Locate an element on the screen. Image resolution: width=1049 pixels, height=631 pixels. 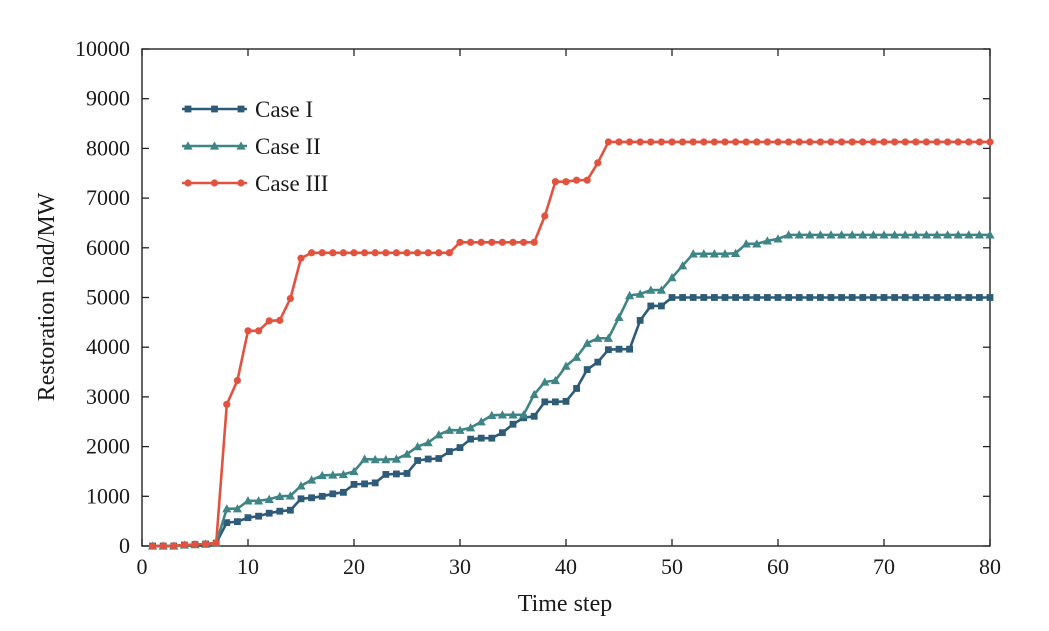
y-axis-title: Restoration load/MW is located at coordinates (47, 296).